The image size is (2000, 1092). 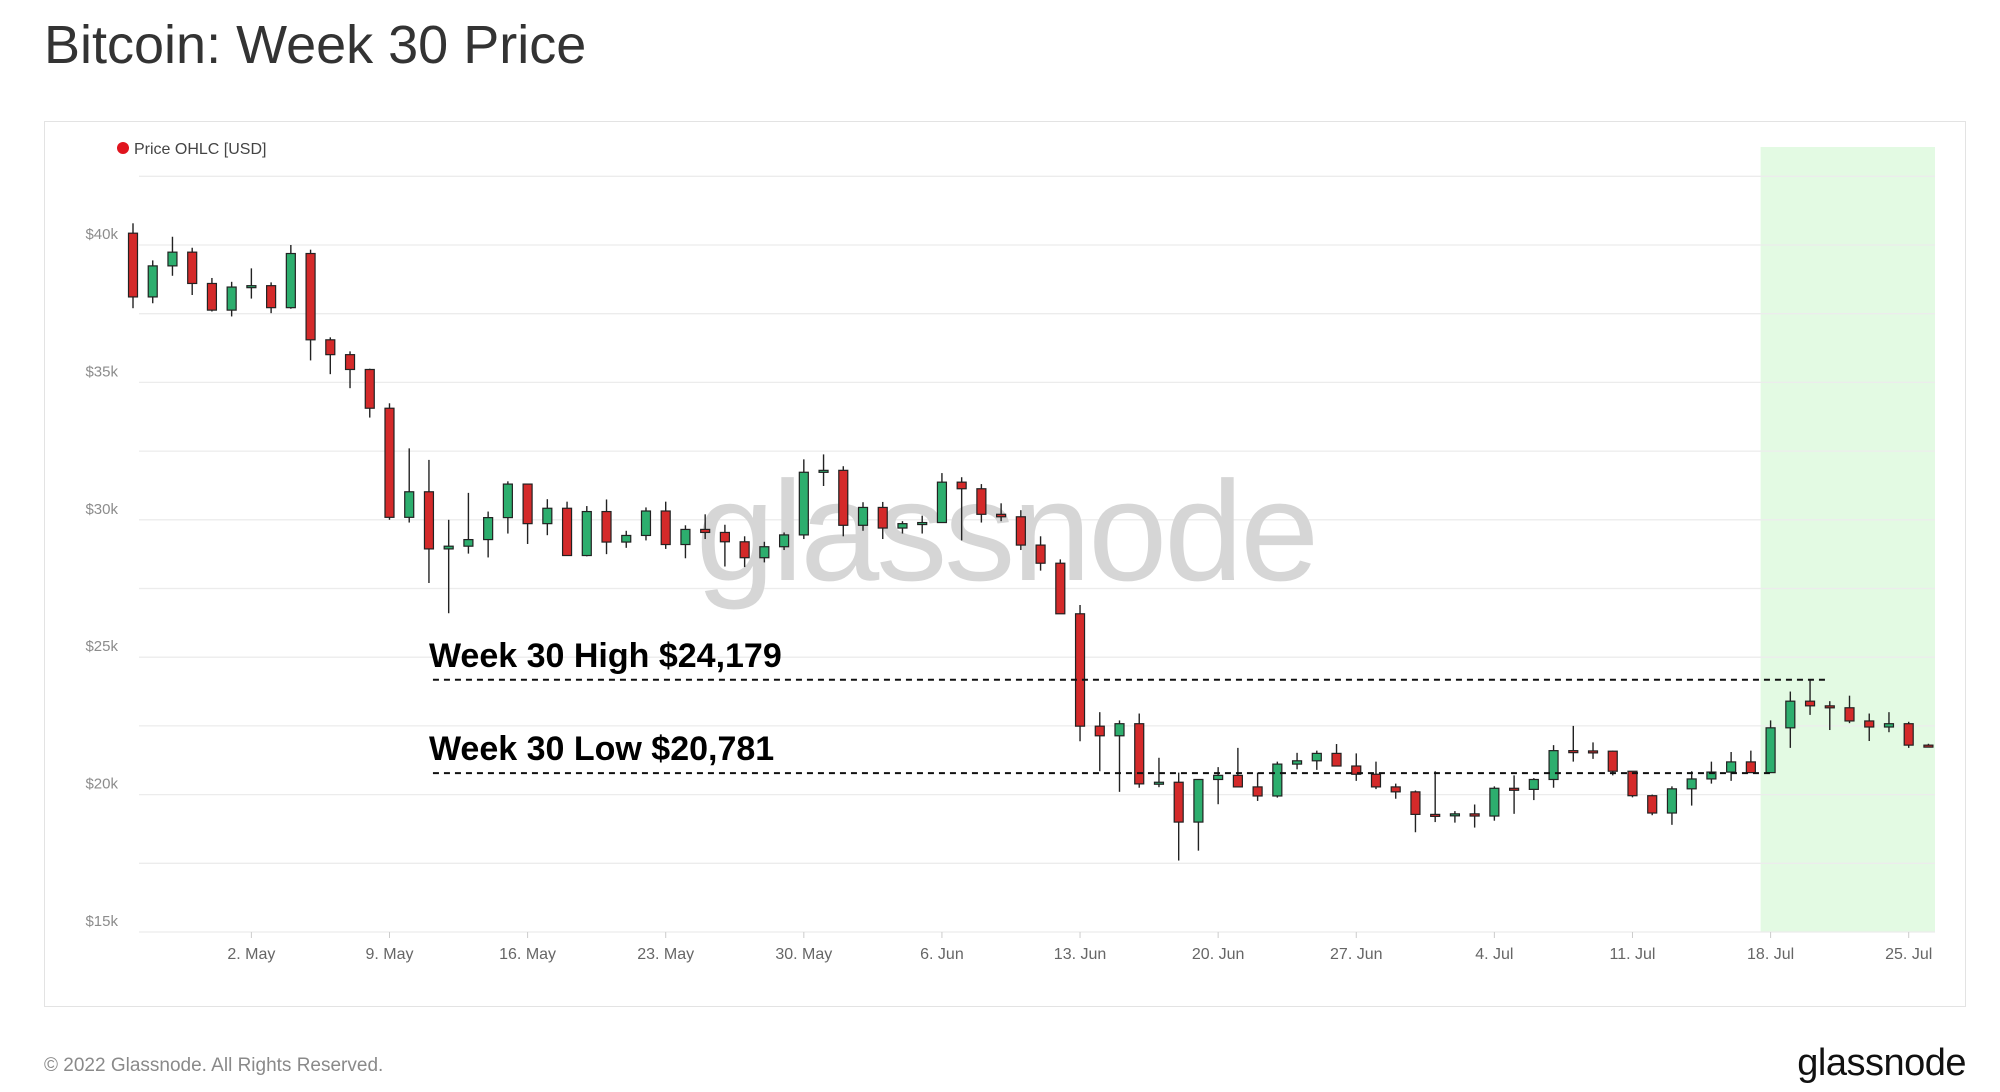 What do you see at coordinates (1633, 954) in the screenshot?
I see `x-tick-label: 11. Jul` at bounding box center [1633, 954].